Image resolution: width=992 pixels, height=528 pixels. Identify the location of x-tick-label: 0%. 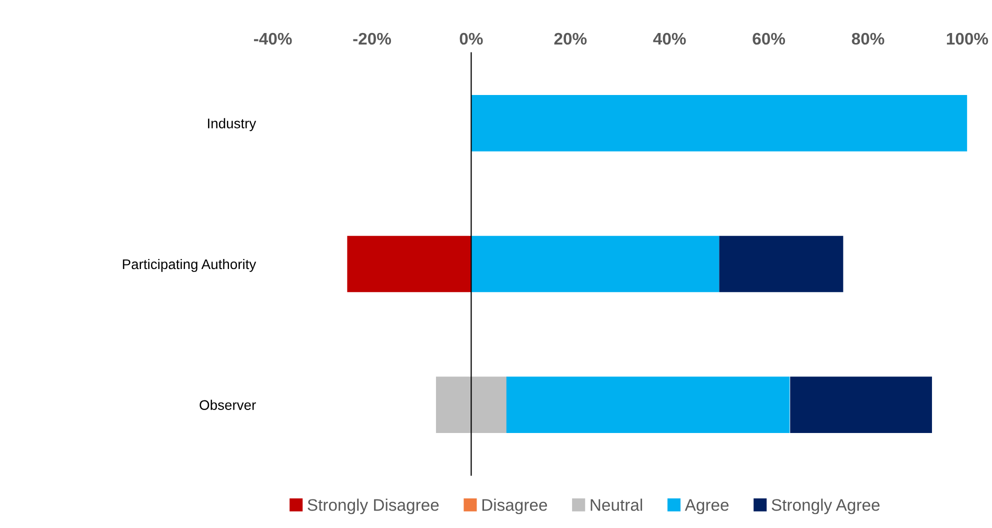
(471, 38).